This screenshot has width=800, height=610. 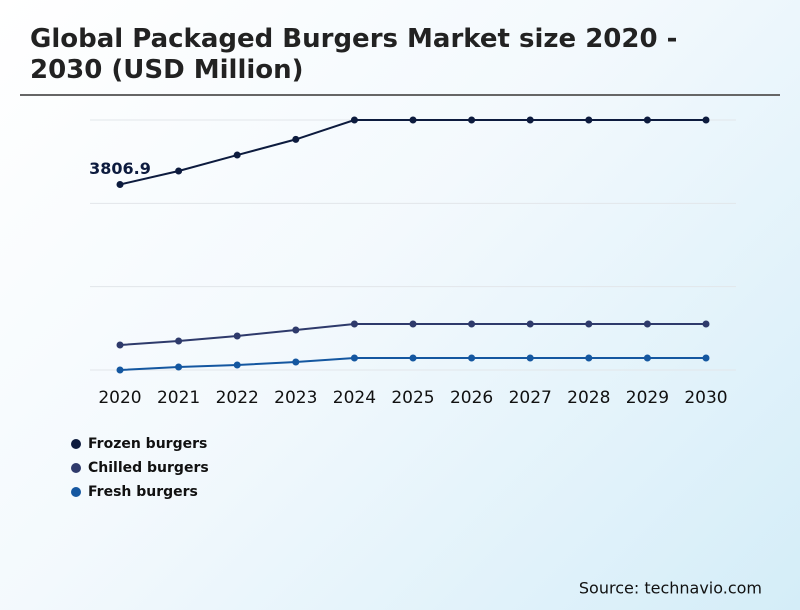 What do you see at coordinates (530, 398) in the screenshot?
I see `x-tick-label: 2027` at bounding box center [530, 398].